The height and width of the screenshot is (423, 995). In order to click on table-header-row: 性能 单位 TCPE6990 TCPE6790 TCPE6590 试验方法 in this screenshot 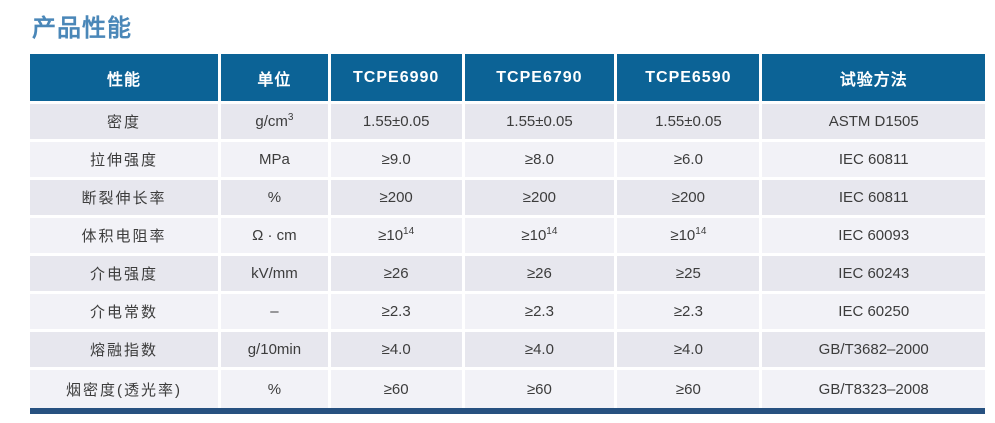, I will do `click(507, 79)`.